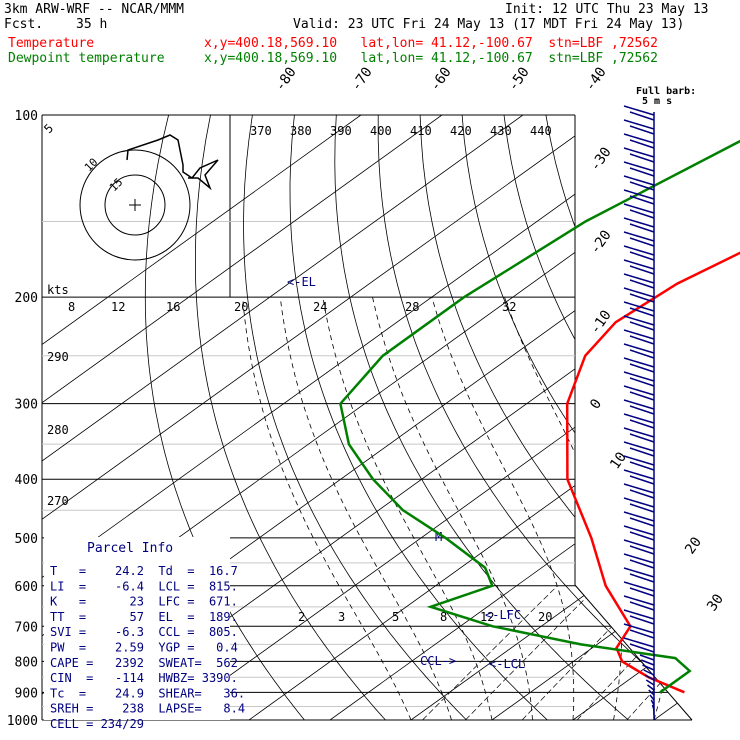  Describe the element at coordinates (341, 131) in the screenshot. I see `theta-label: 390` at that location.